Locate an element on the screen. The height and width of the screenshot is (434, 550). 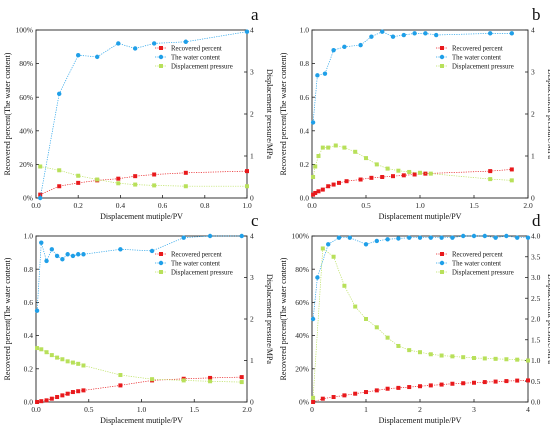
x-tick-label: 4 is located at coordinates (528, 409).